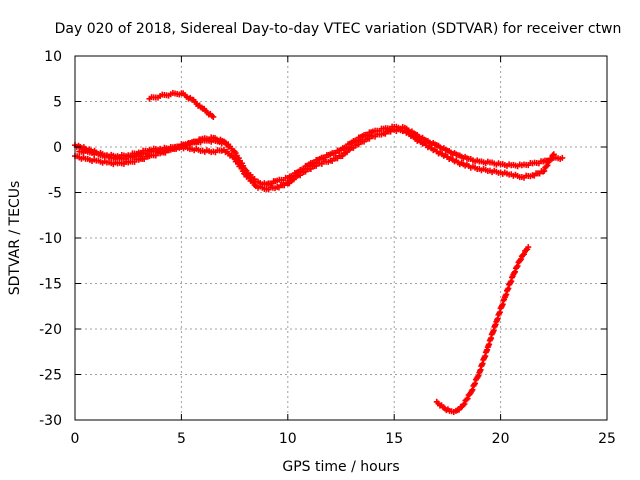  I want to click on y-tick-label: 10, so click(53, 57).